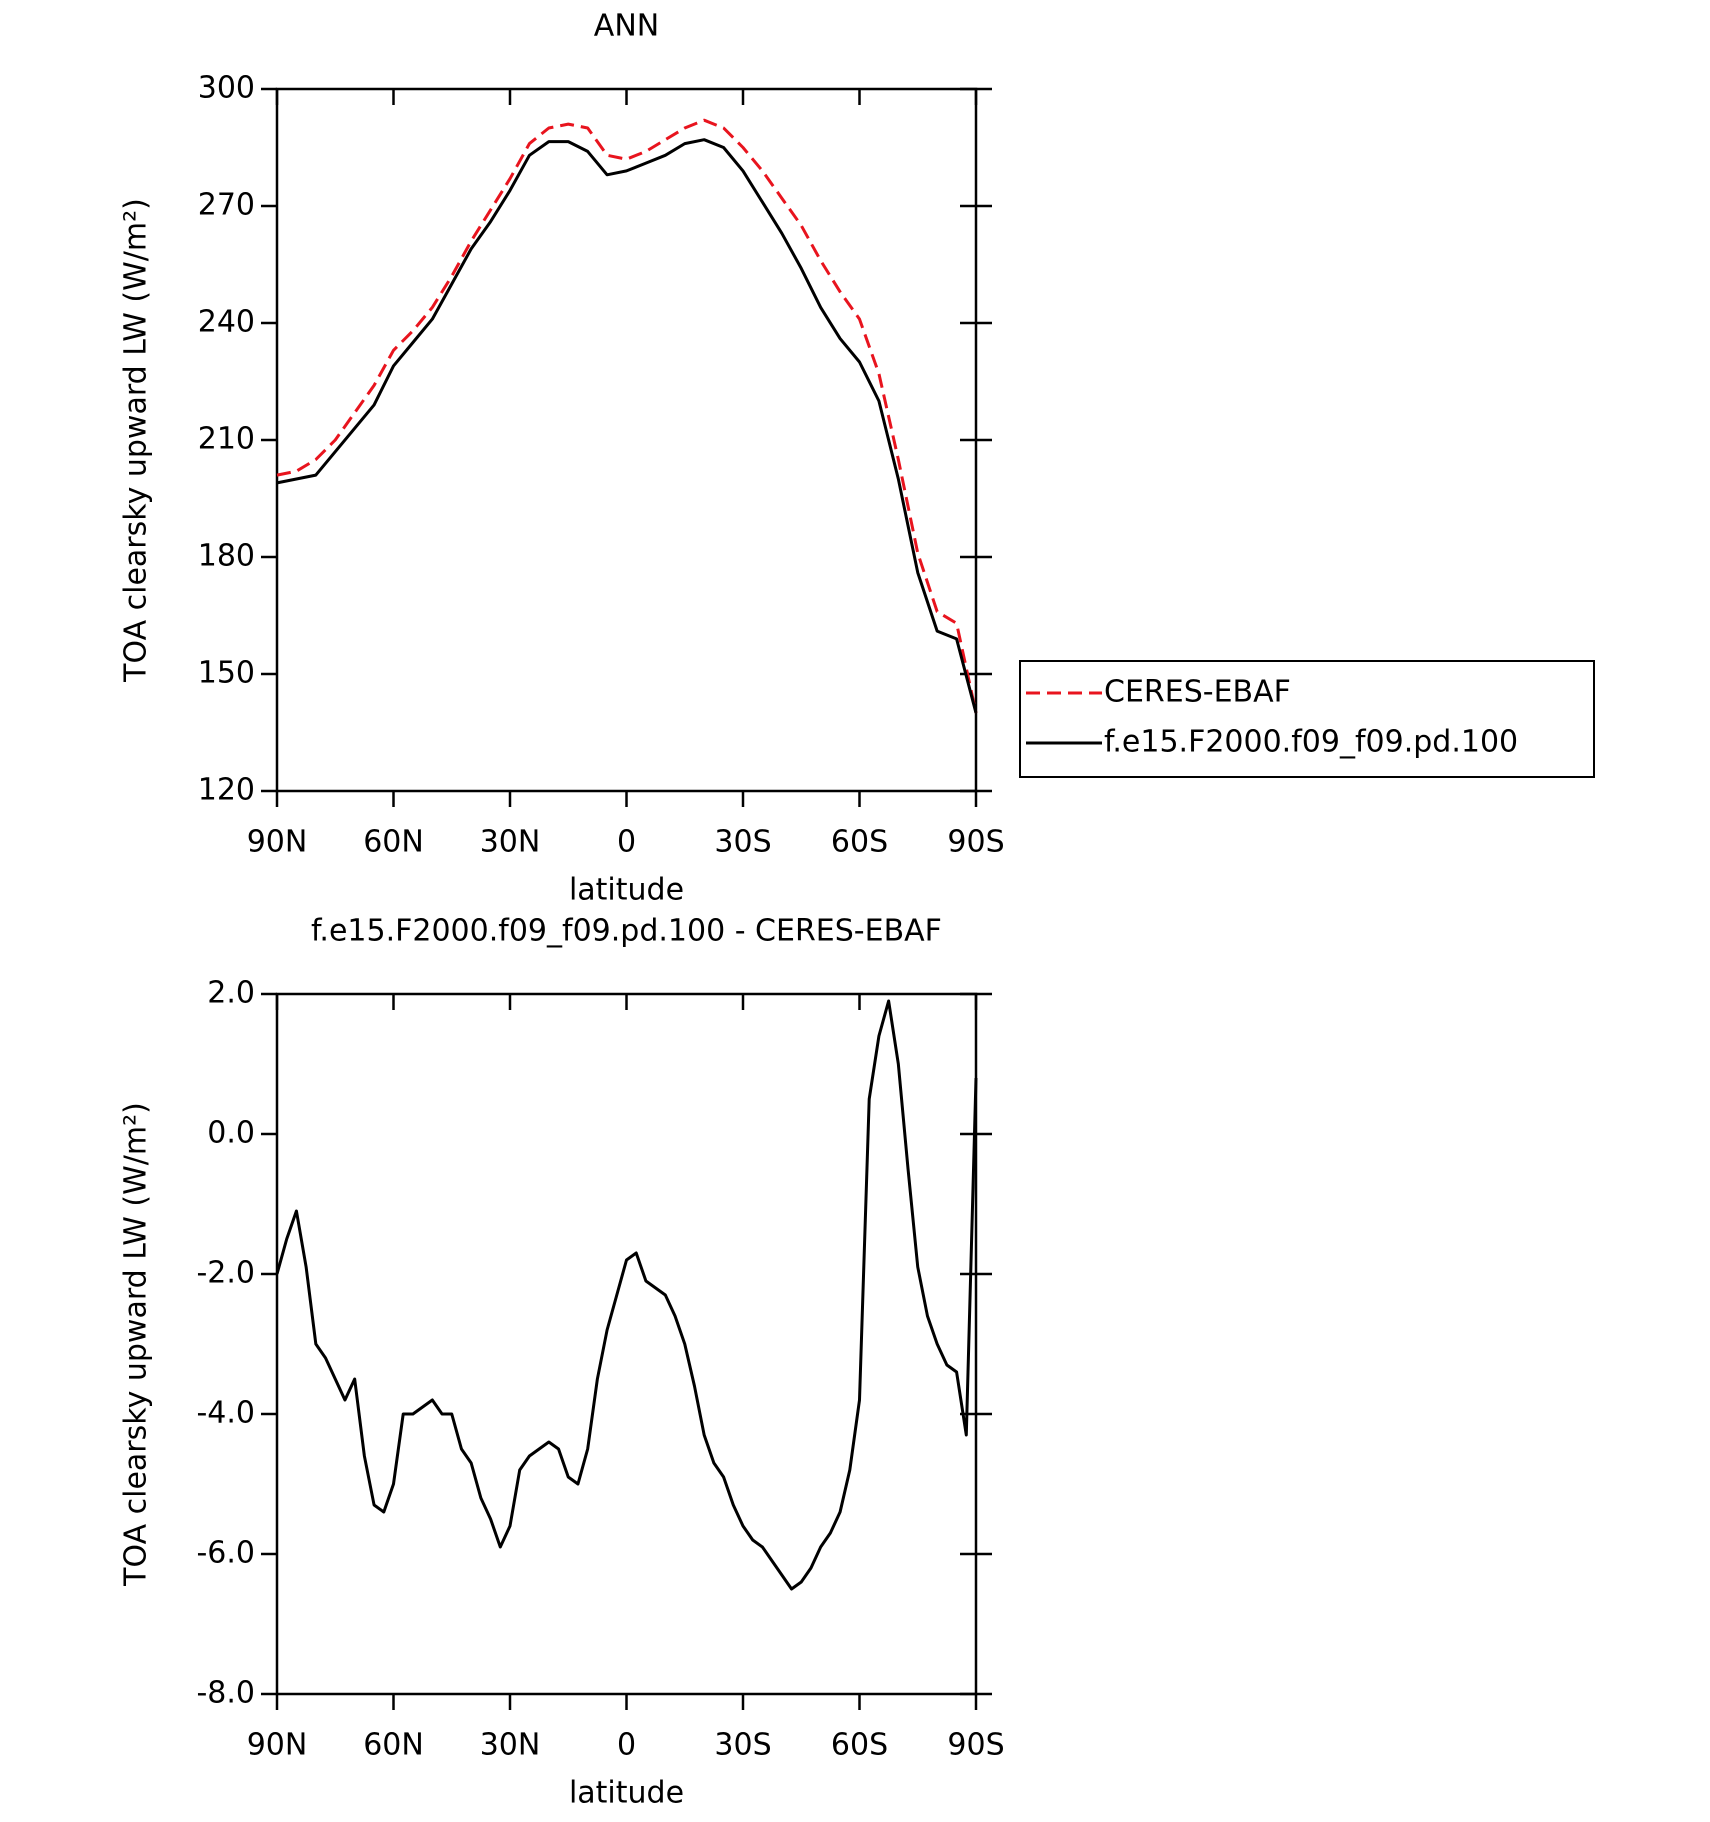 The image size is (1710, 1822). What do you see at coordinates (626, 26) in the screenshot?
I see `chart-title: ANN` at bounding box center [626, 26].